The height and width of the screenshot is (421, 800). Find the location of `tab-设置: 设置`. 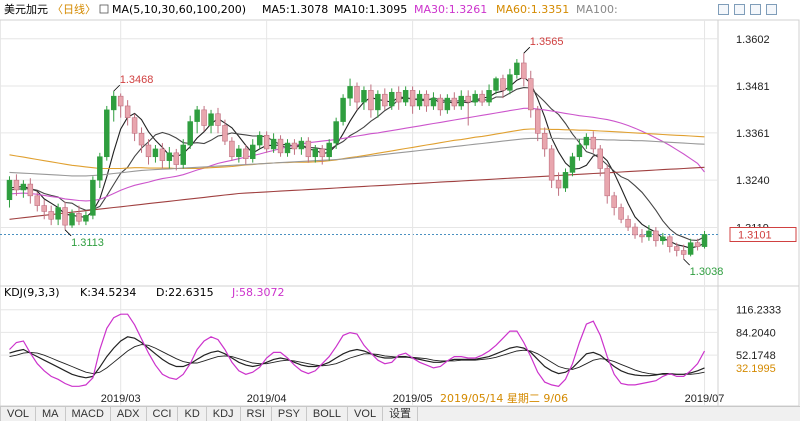

tab-设置: 设置 is located at coordinates (401, 414).